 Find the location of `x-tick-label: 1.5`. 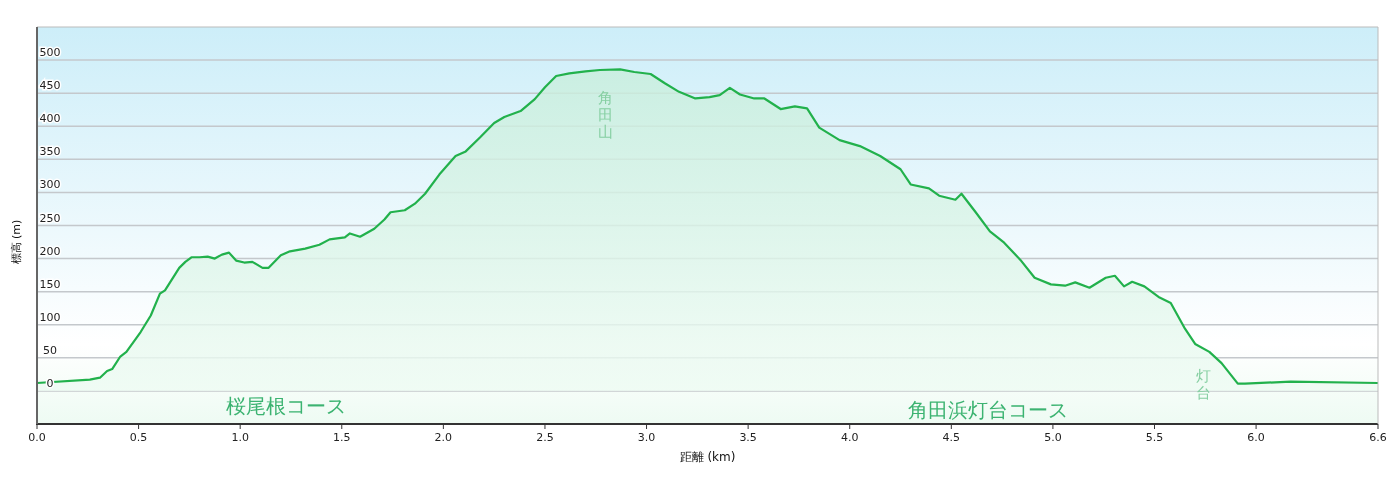

x-tick-label: 1.5 is located at coordinates (342, 437).